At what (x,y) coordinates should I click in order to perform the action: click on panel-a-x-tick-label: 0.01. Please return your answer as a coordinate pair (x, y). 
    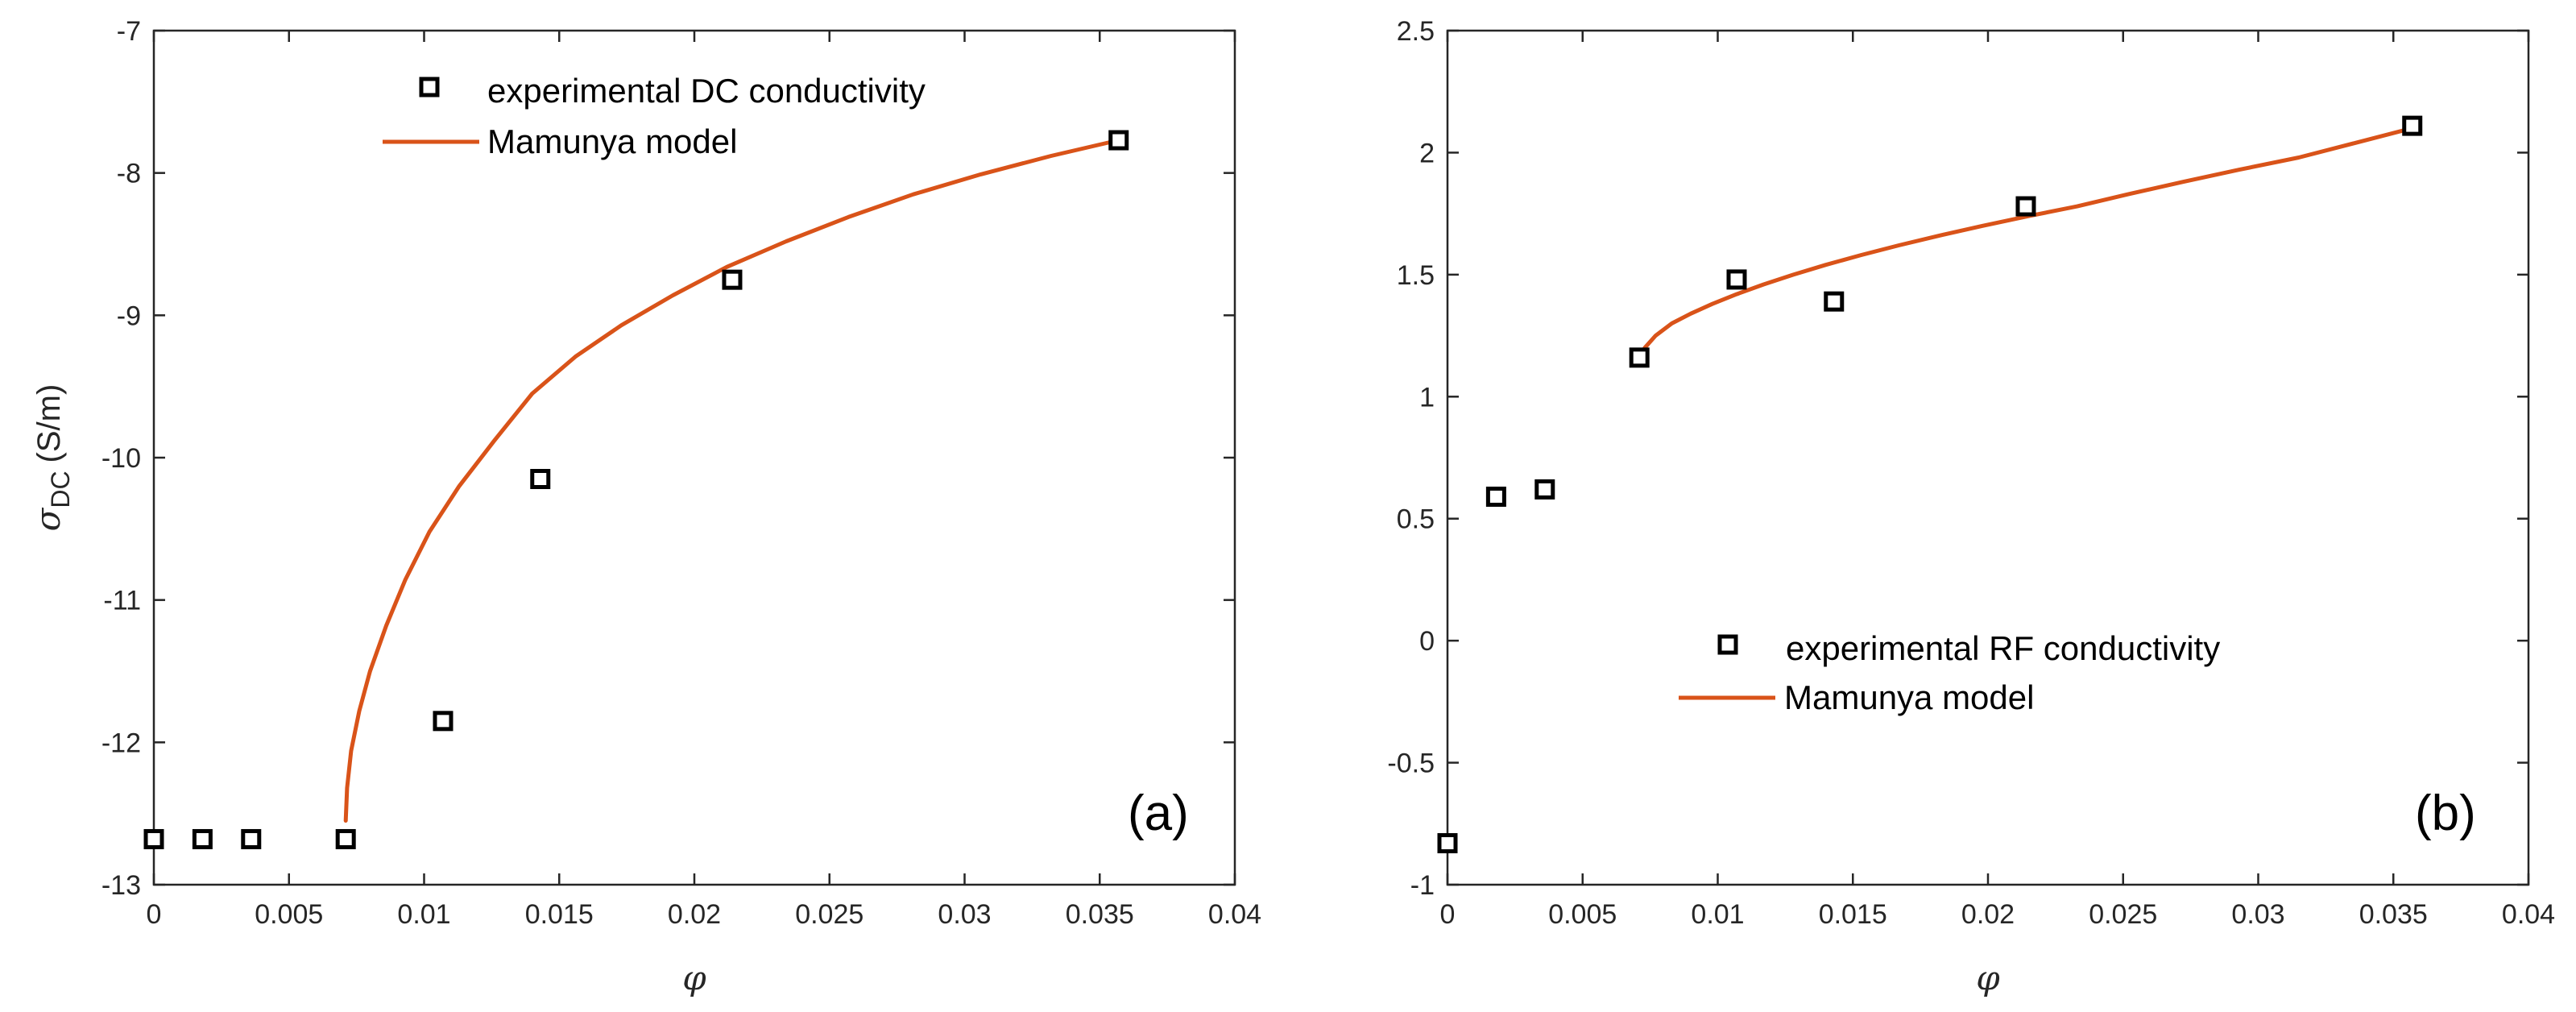
    Looking at the image, I should click on (423, 914).